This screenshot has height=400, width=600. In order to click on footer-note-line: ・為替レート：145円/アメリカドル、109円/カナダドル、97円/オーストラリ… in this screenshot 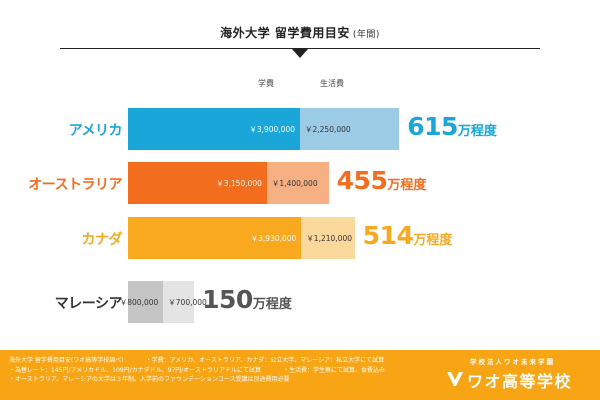, I will do `click(197, 371)`.